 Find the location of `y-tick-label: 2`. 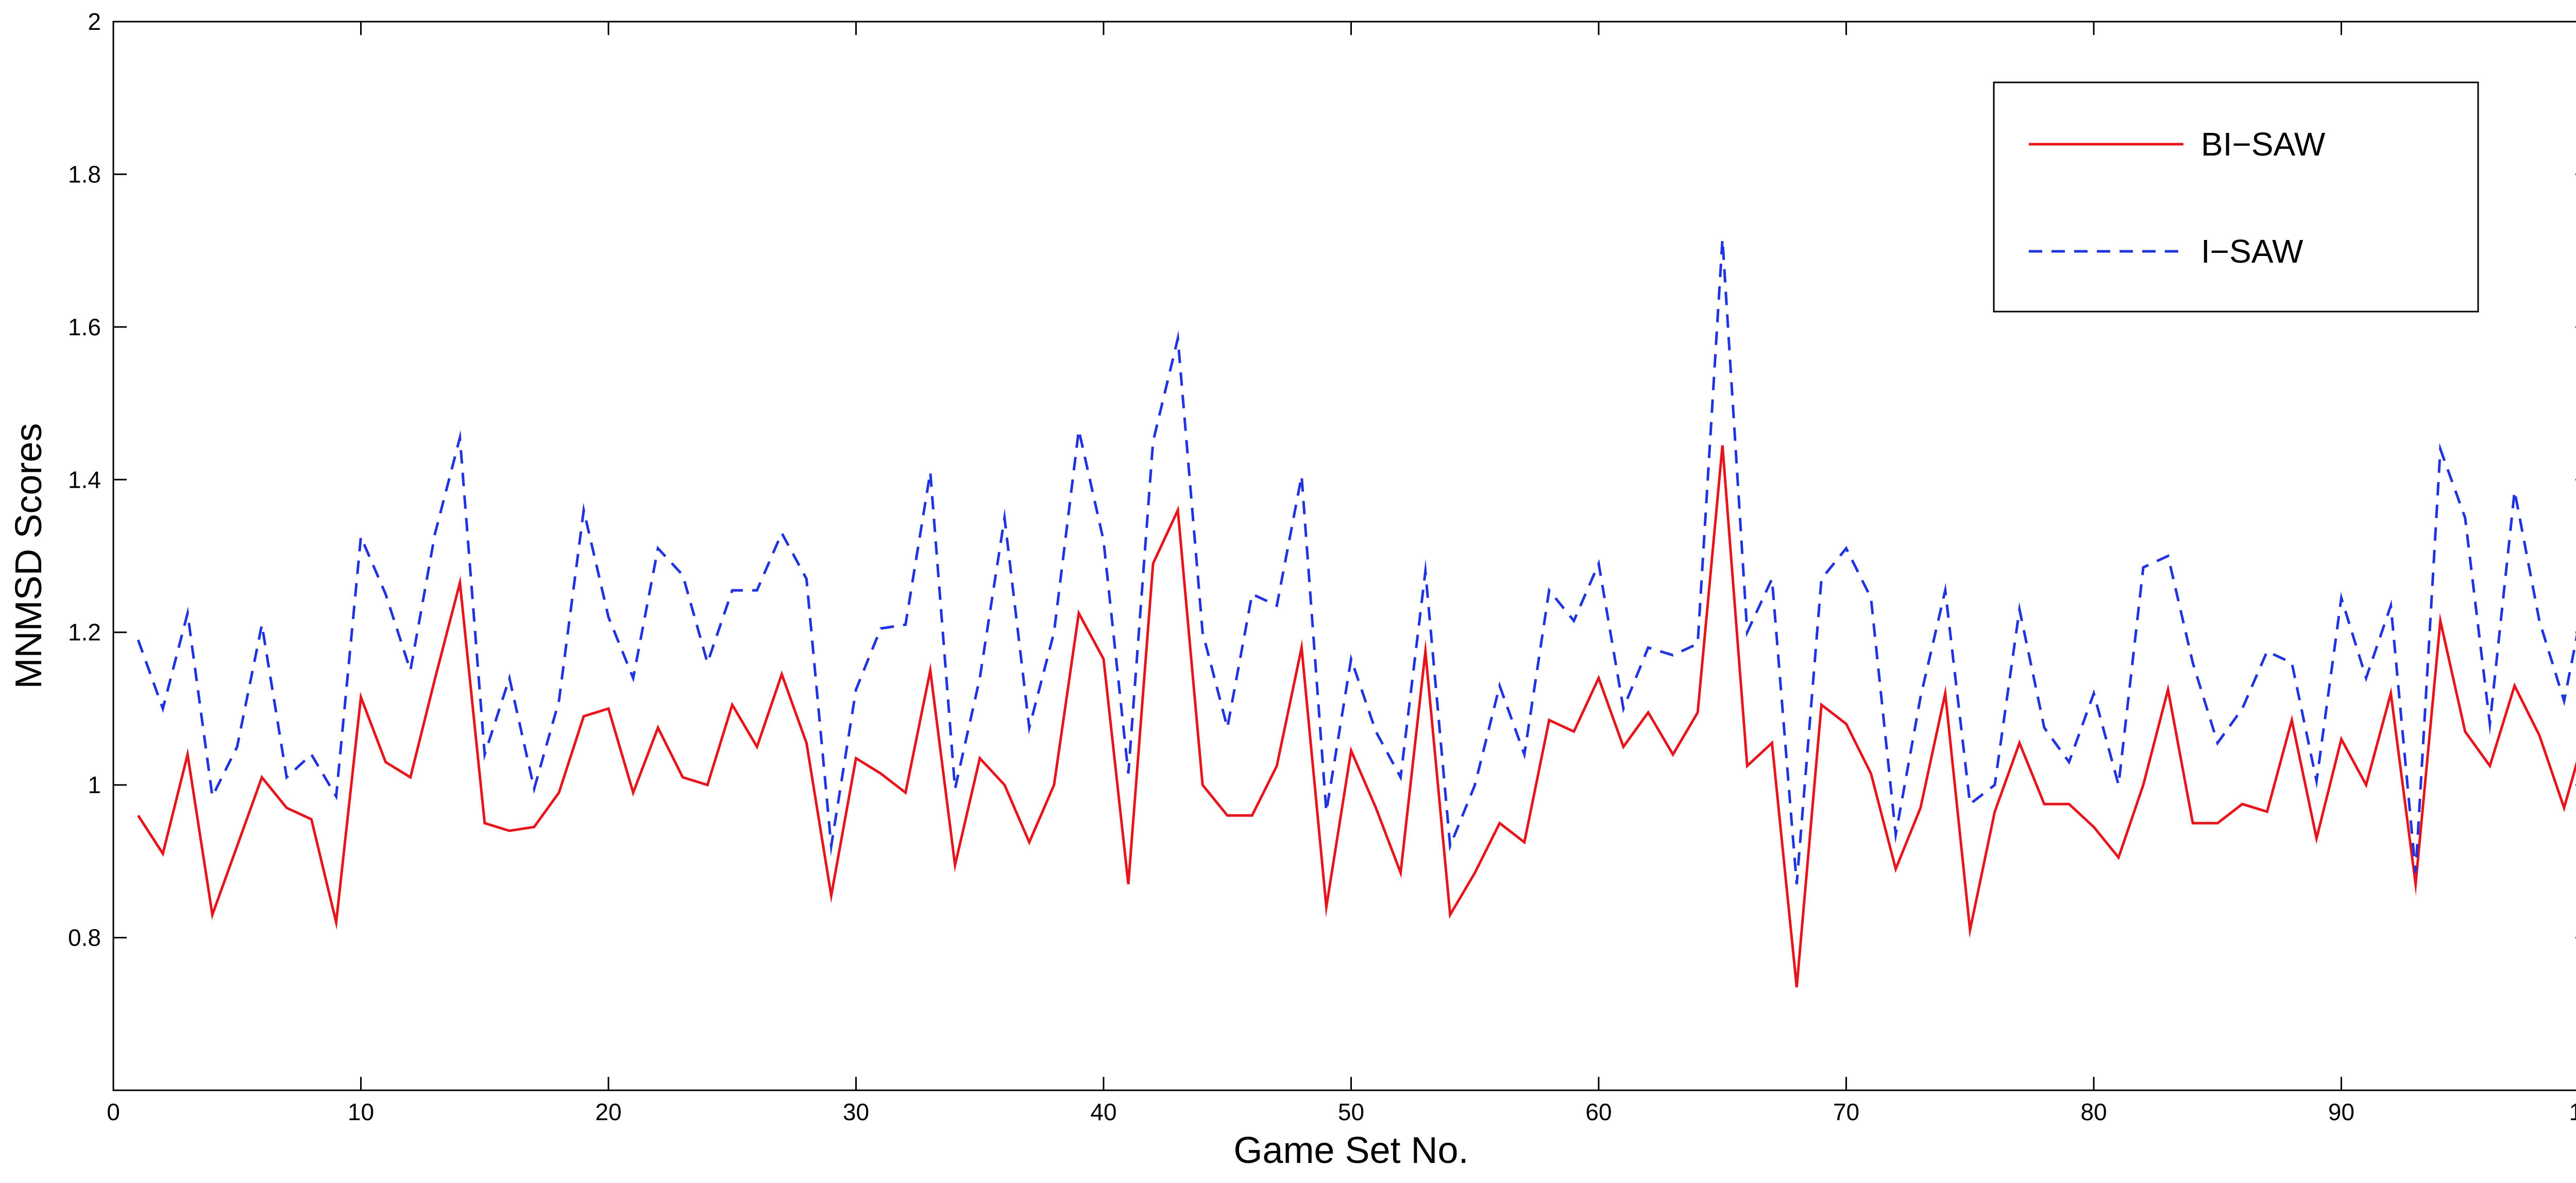

y-tick-label: 2 is located at coordinates (95, 21).